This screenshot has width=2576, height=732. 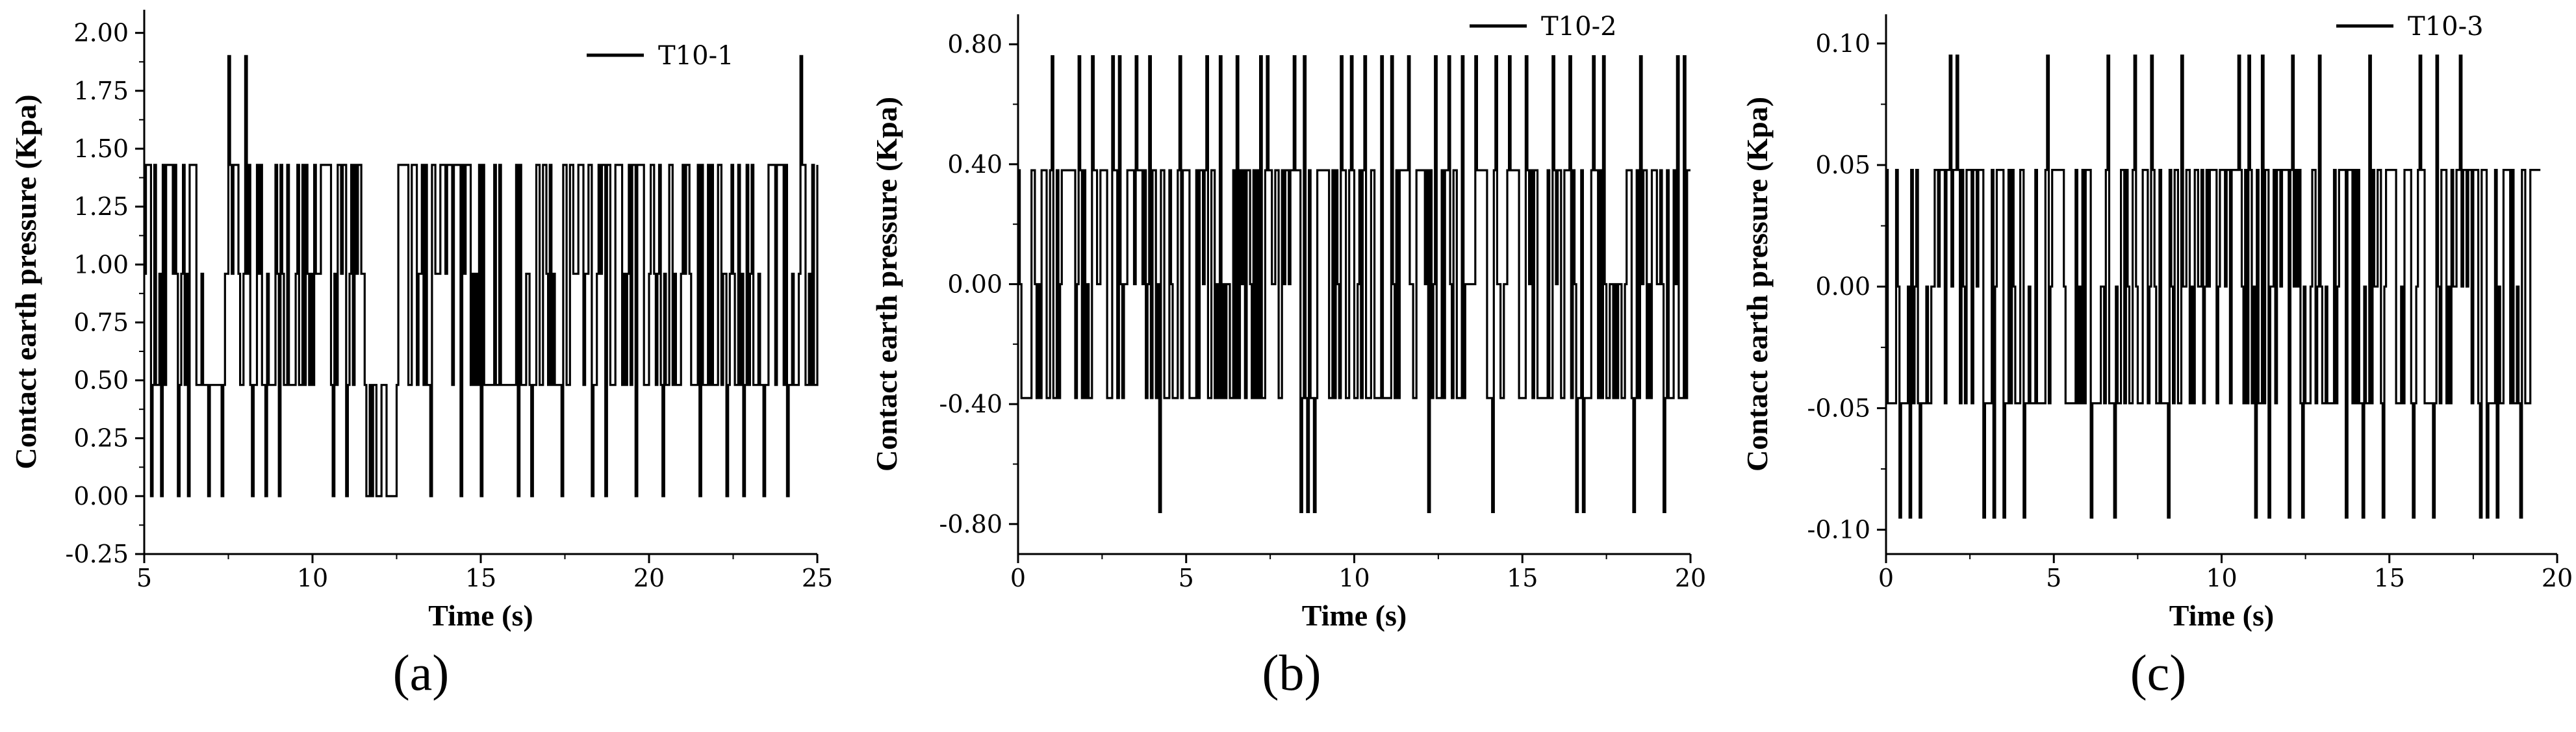 What do you see at coordinates (1842, 165) in the screenshot?
I see `y-tick-label: 0.05` at bounding box center [1842, 165].